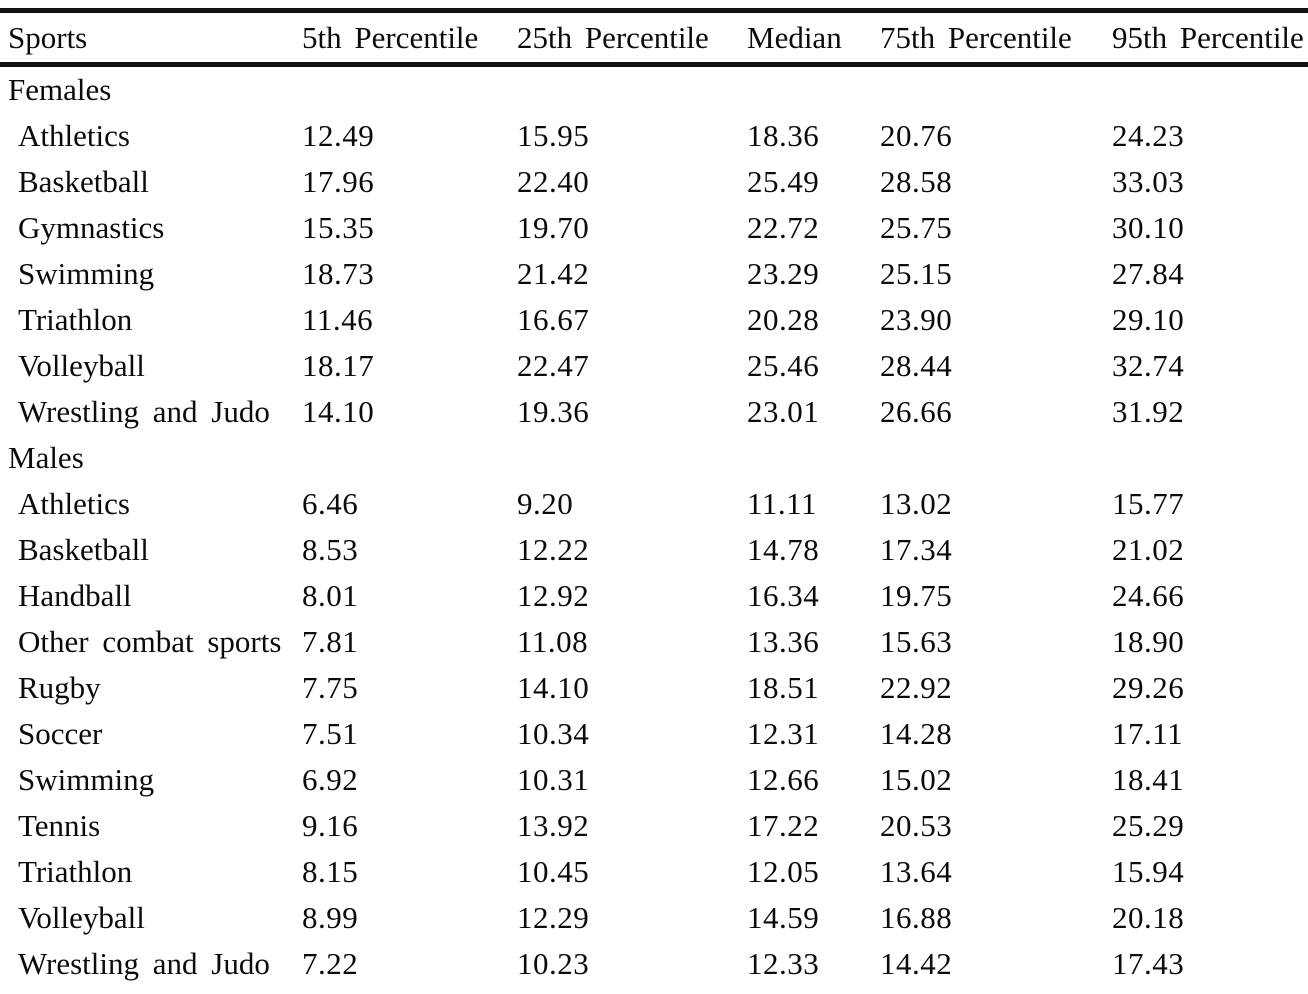 The width and height of the screenshot is (1308, 994). I want to click on section-label: Females, so click(60, 89).